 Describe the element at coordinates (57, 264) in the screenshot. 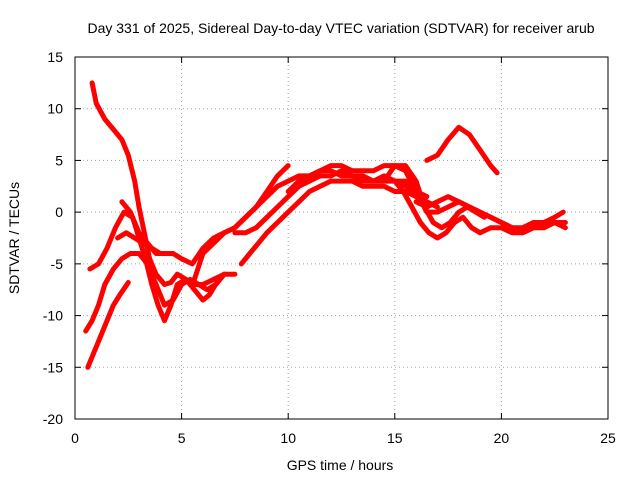

I see `y-tick-label: -5` at that location.